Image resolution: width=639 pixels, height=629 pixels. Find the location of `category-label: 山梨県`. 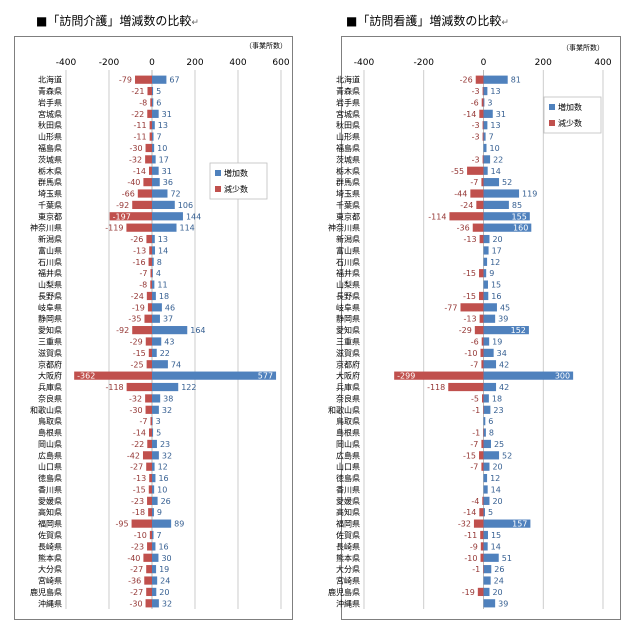

category-label: 山梨県 is located at coordinates (50, 285).